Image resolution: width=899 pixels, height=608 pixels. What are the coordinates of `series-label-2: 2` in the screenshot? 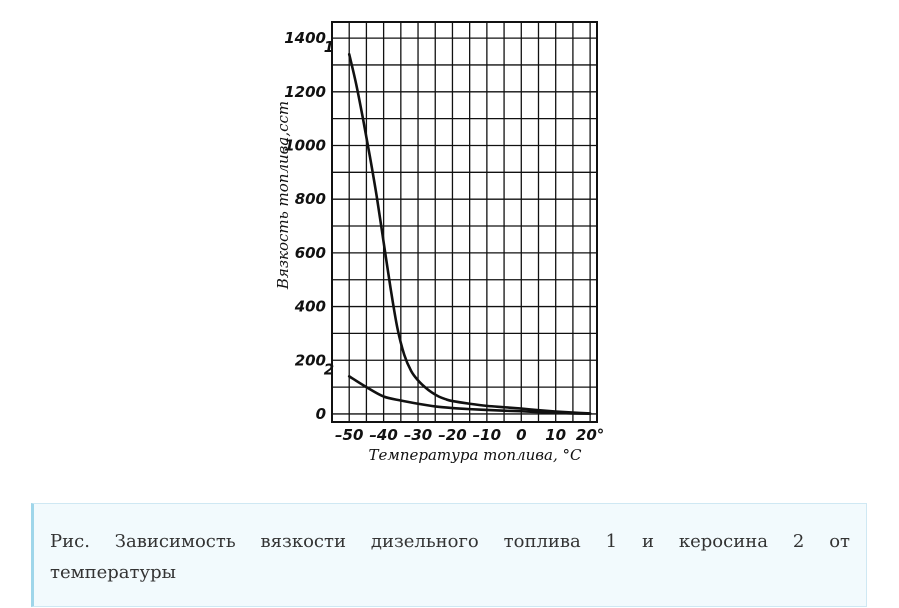 It's located at (329, 369).